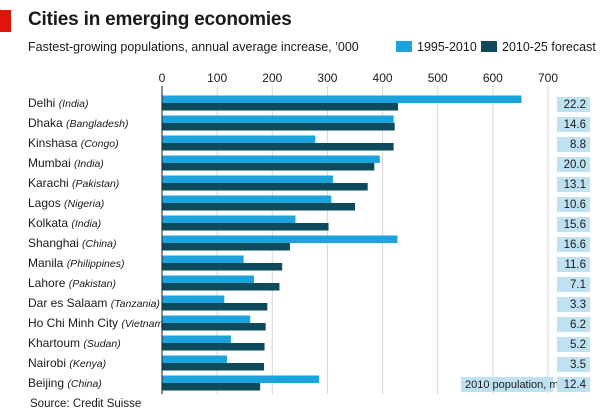  What do you see at coordinates (327, 78) in the screenshot?
I see `x-tick-label: 300` at bounding box center [327, 78].